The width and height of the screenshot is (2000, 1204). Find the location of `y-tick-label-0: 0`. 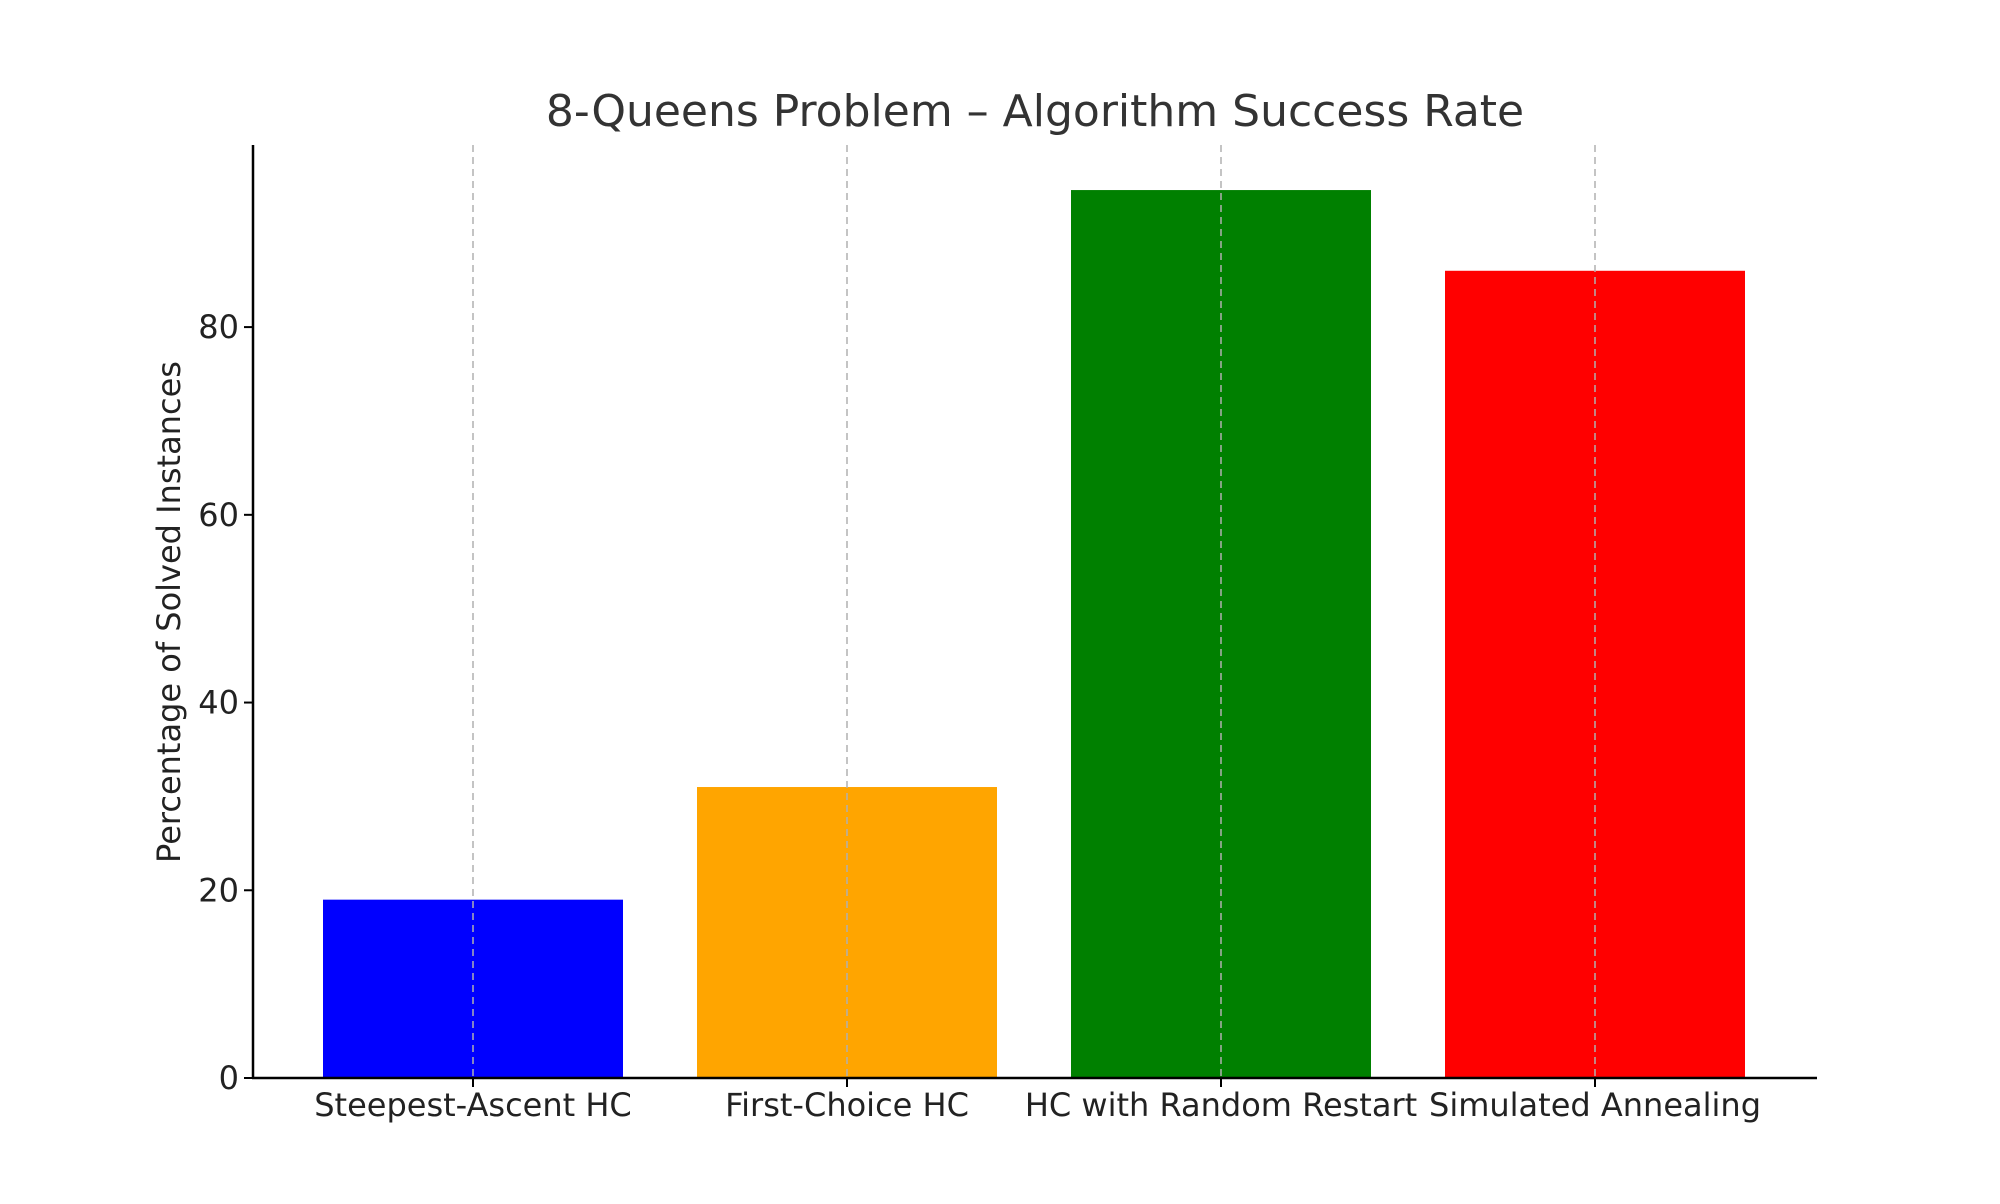

y-tick-label-0: 0 is located at coordinates (229, 1078).